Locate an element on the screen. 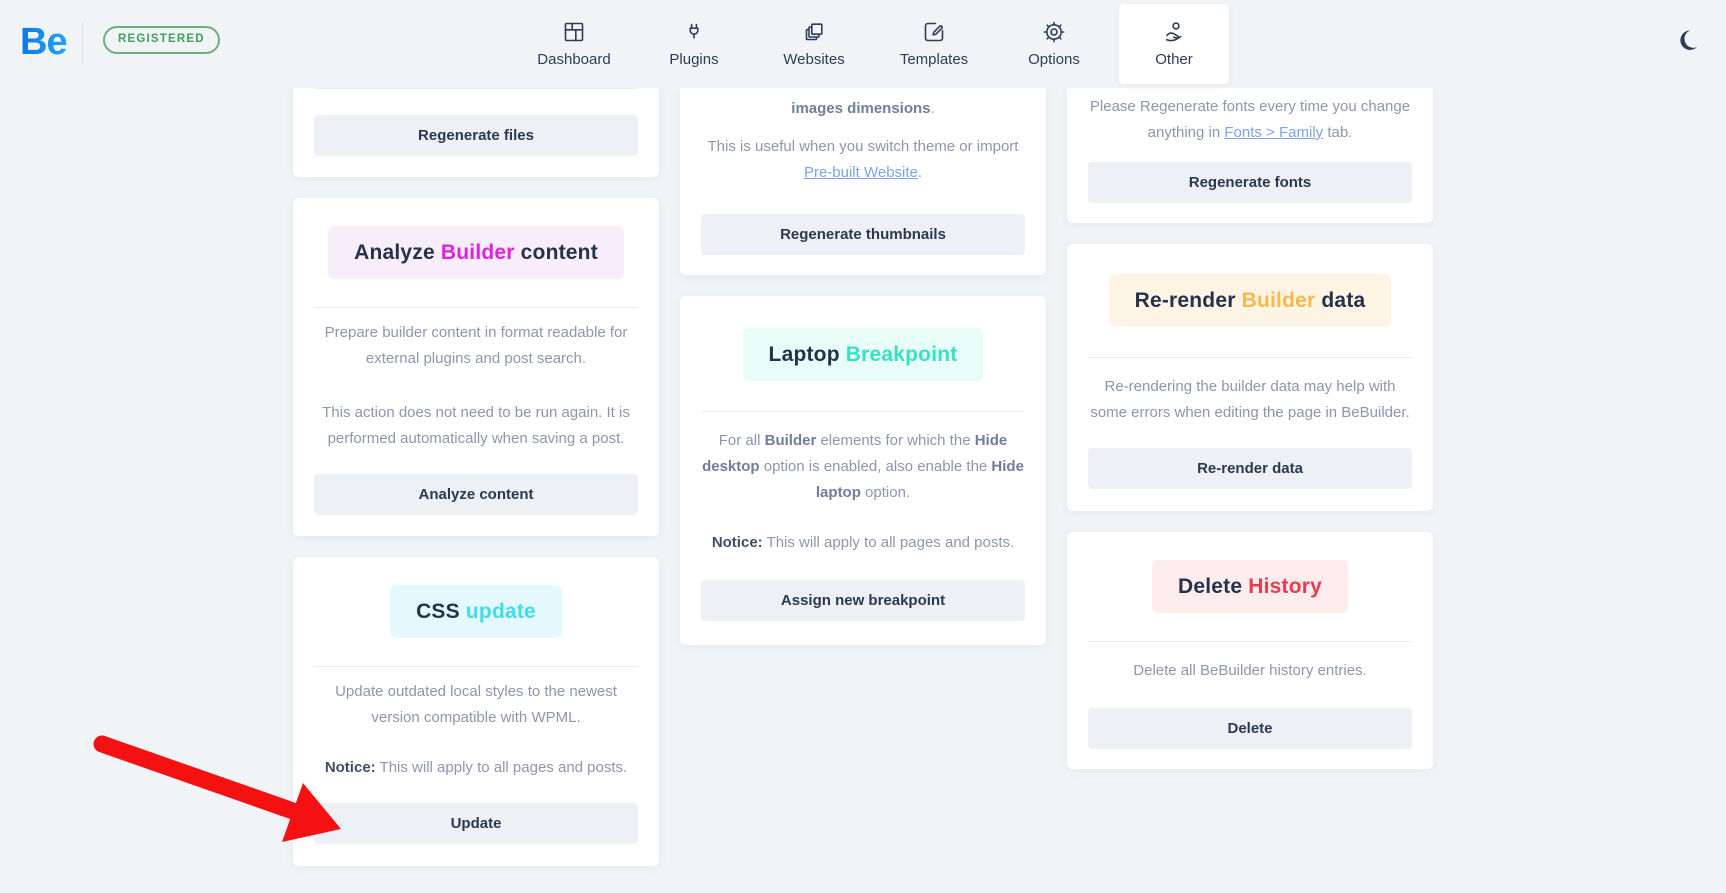 The width and height of the screenshot is (1726, 893). title-text: Analyze is located at coordinates (397, 252).